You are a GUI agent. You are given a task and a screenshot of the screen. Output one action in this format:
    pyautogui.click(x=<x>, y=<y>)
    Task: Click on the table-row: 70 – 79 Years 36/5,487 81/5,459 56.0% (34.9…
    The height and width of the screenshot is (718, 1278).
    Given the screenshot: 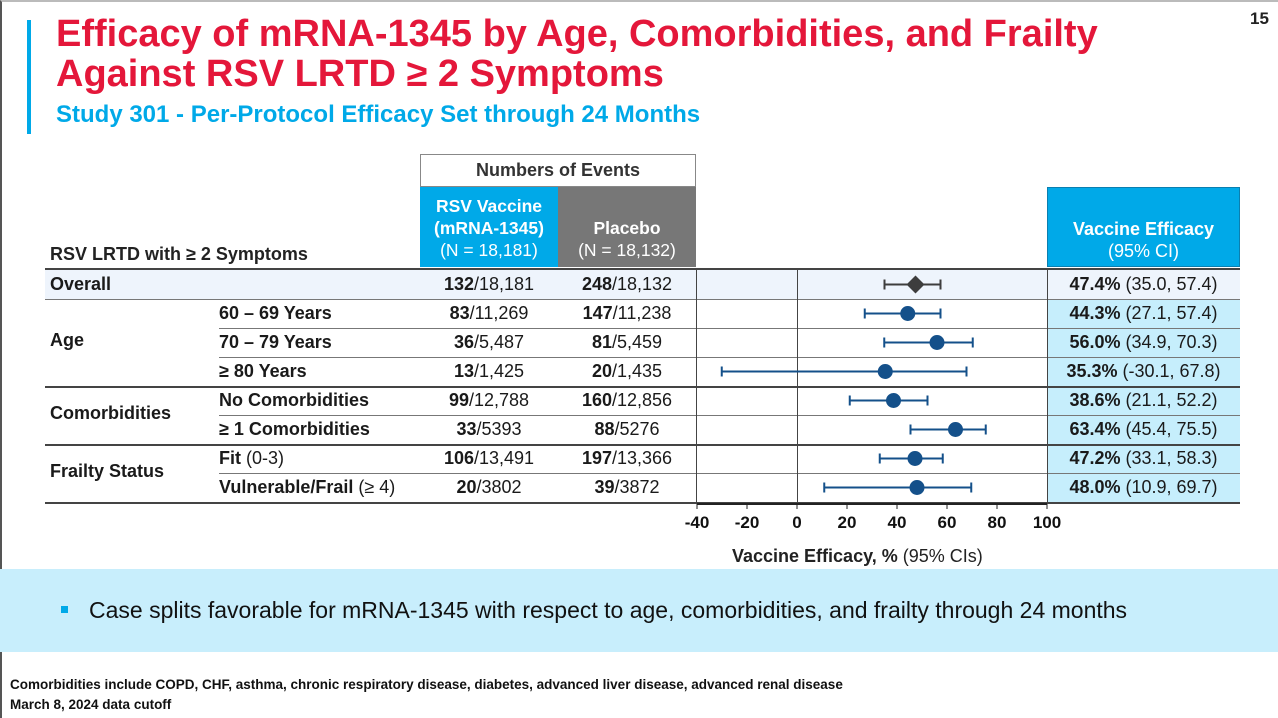 What is the action you would take?
    pyautogui.click(x=642, y=342)
    